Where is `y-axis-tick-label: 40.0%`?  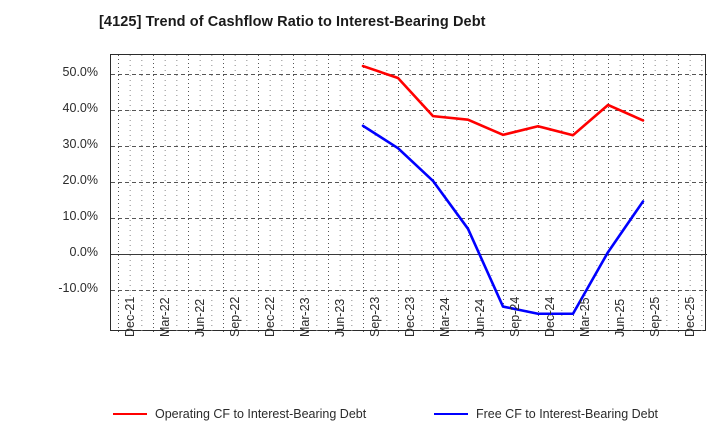 y-axis-tick-label: 40.0% is located at coordinates (80, 108).